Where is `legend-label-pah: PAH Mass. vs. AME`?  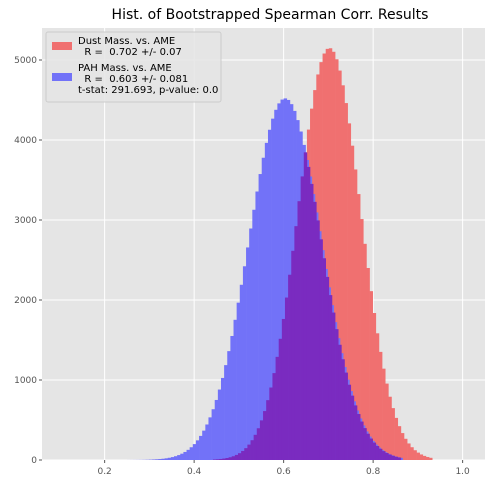 legend-label-pah: PAH Mass. vs. AME is located at coordinates (125, 68).